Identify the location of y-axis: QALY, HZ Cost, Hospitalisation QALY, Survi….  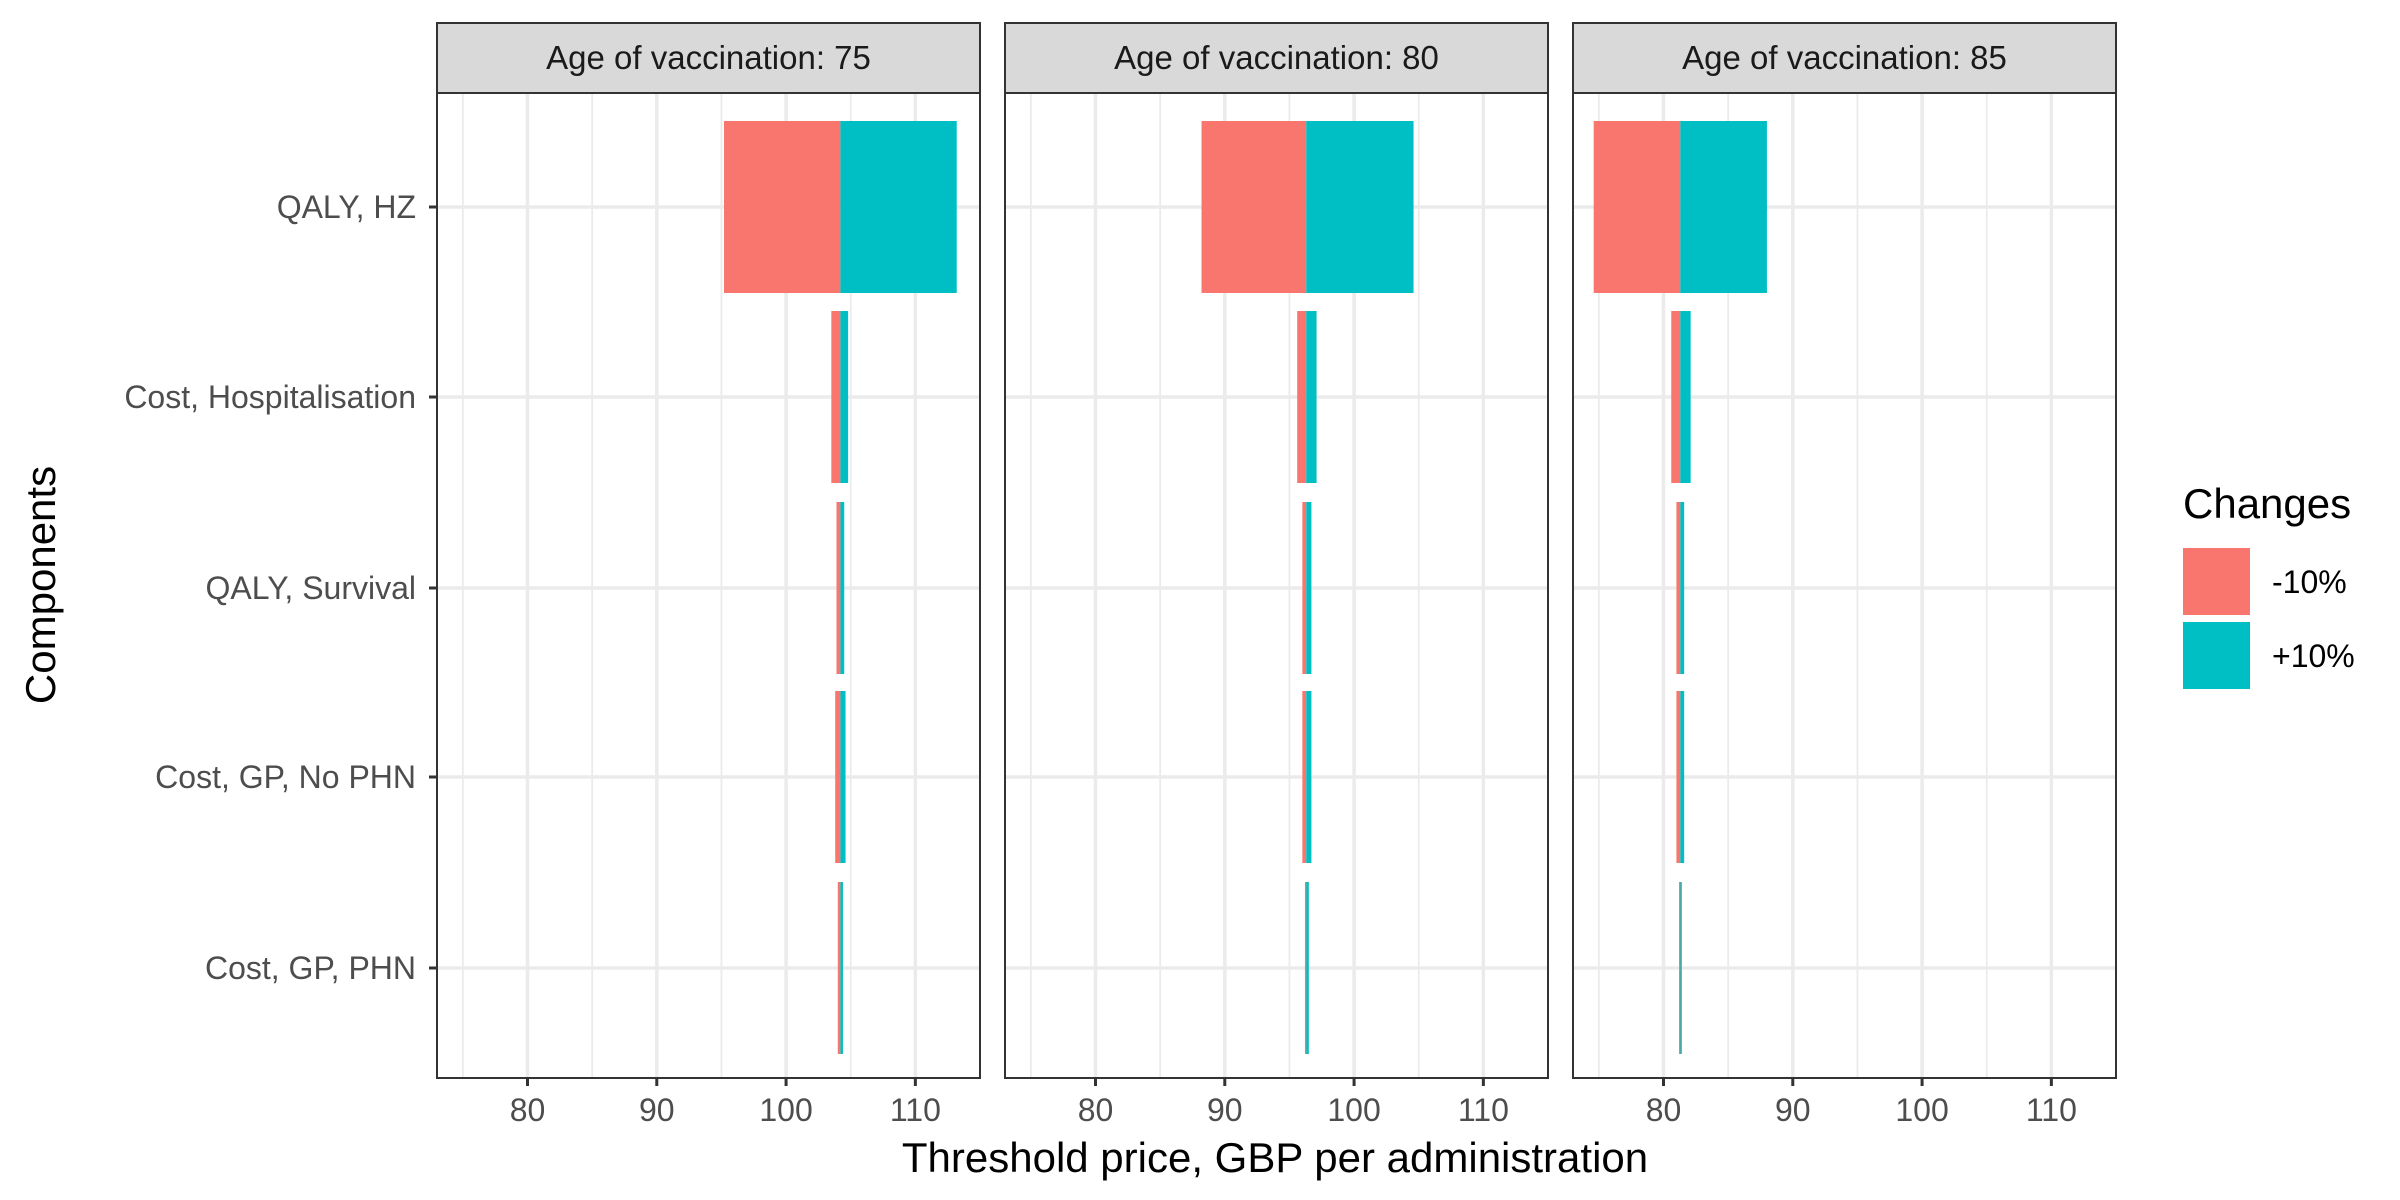
(280, 587).